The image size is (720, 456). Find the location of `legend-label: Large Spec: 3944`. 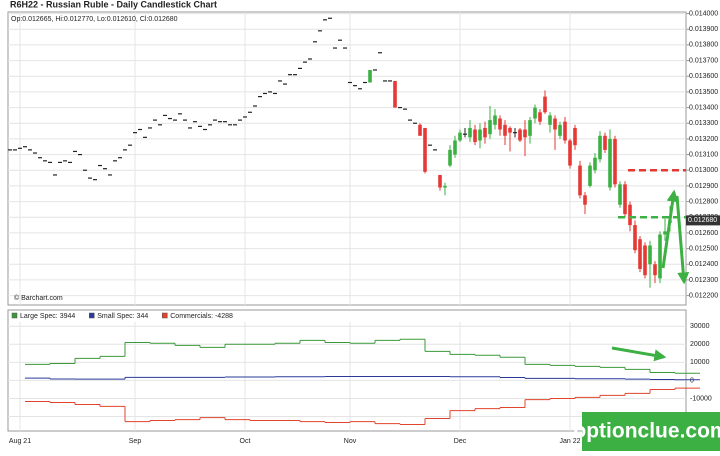

legend-label: Large Spec: 3944 is located at coordinates (47, 316).